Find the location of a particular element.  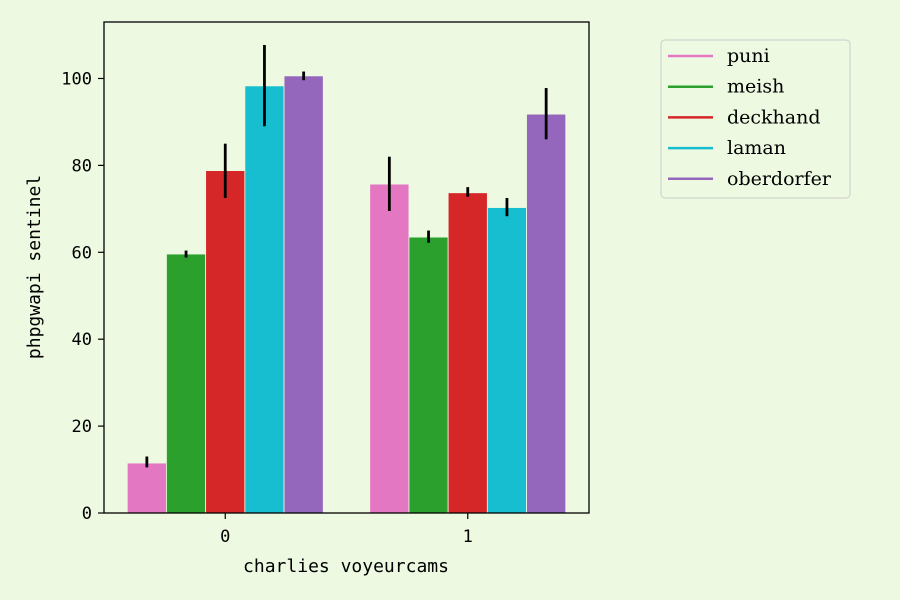

y-tick-label: 20 is located at coordinates (82, 427).